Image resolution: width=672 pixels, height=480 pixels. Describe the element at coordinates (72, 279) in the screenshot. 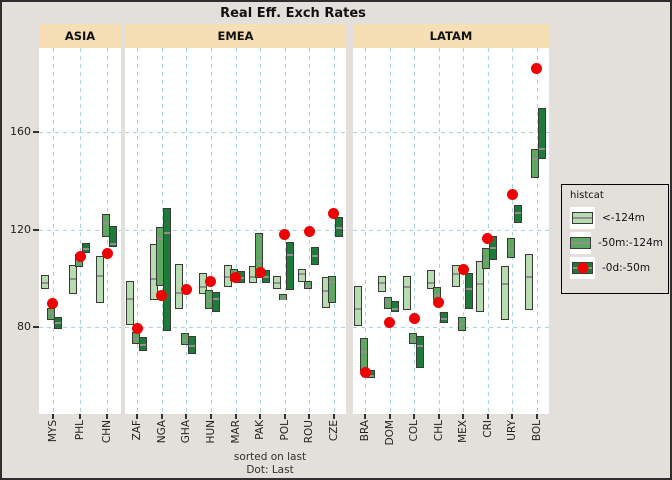

I see `mid-line-phl-lt124` at that location.